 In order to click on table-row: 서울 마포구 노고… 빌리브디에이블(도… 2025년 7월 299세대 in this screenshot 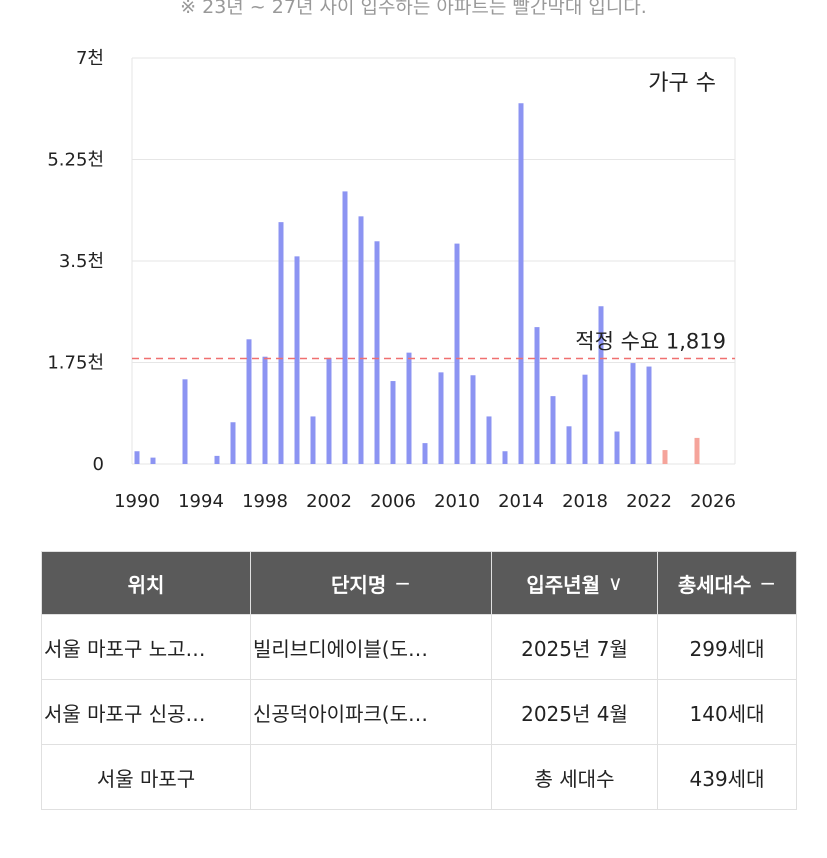, I will do `click(419, 647)`.